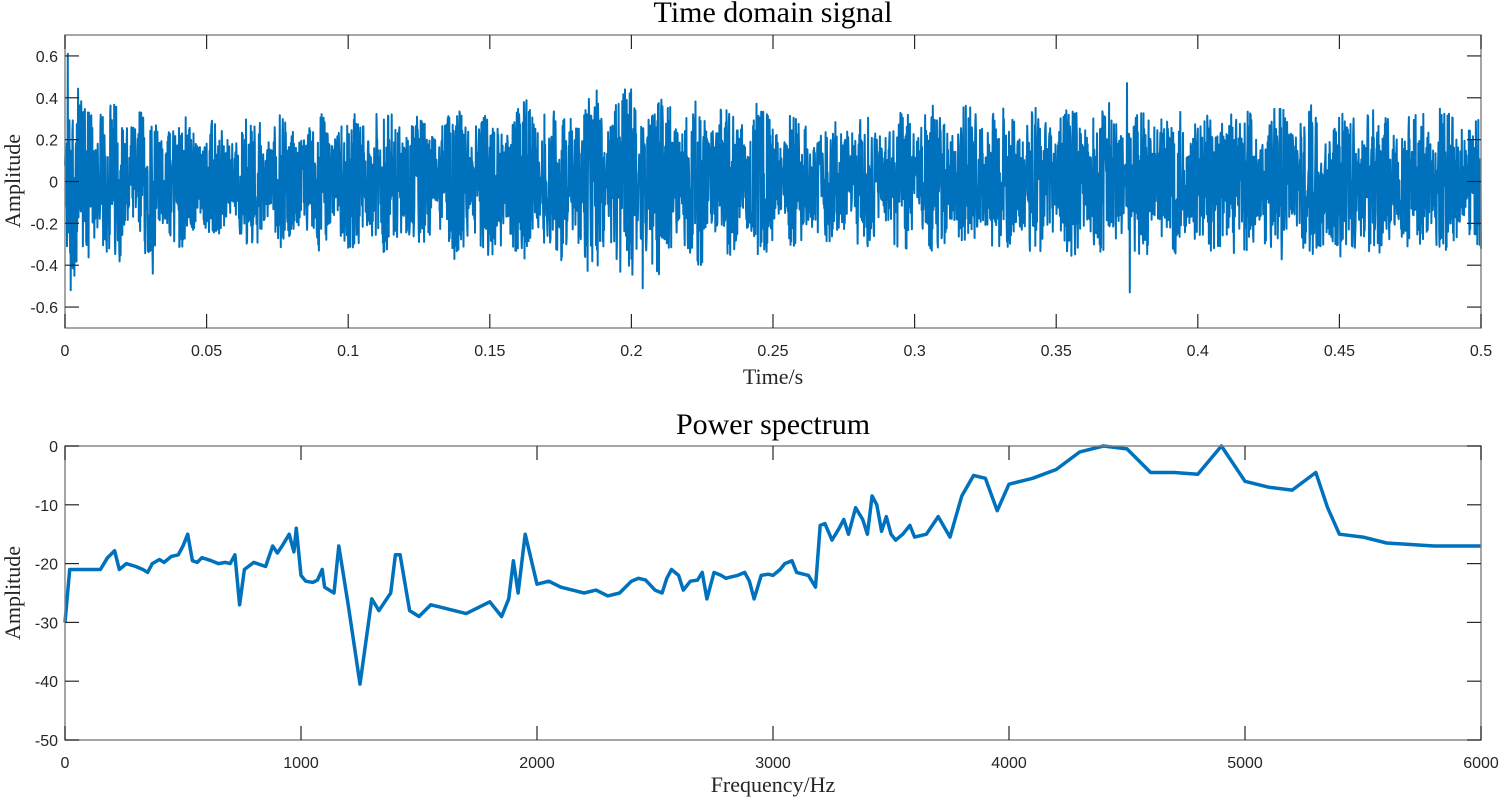 This screenshot has width=1500, height=801. I want to click on y-tick-label: 0.4, so click(47, 99).